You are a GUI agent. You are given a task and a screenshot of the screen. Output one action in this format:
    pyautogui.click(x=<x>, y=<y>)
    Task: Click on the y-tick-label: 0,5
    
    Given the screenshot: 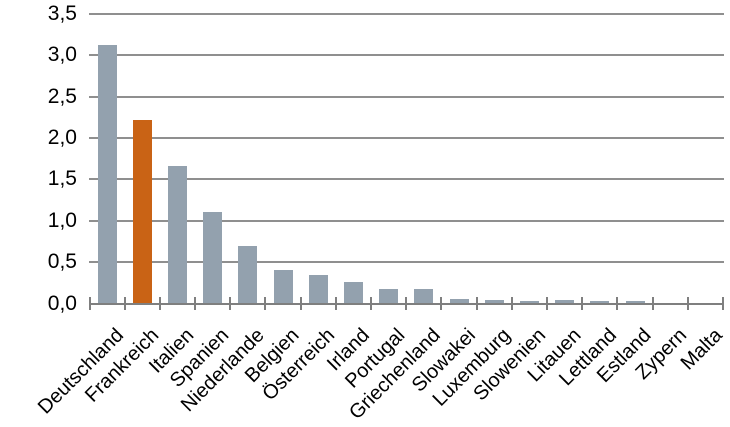 What is the action you would take?
    pyautogui.click(x=62, y=262)
    